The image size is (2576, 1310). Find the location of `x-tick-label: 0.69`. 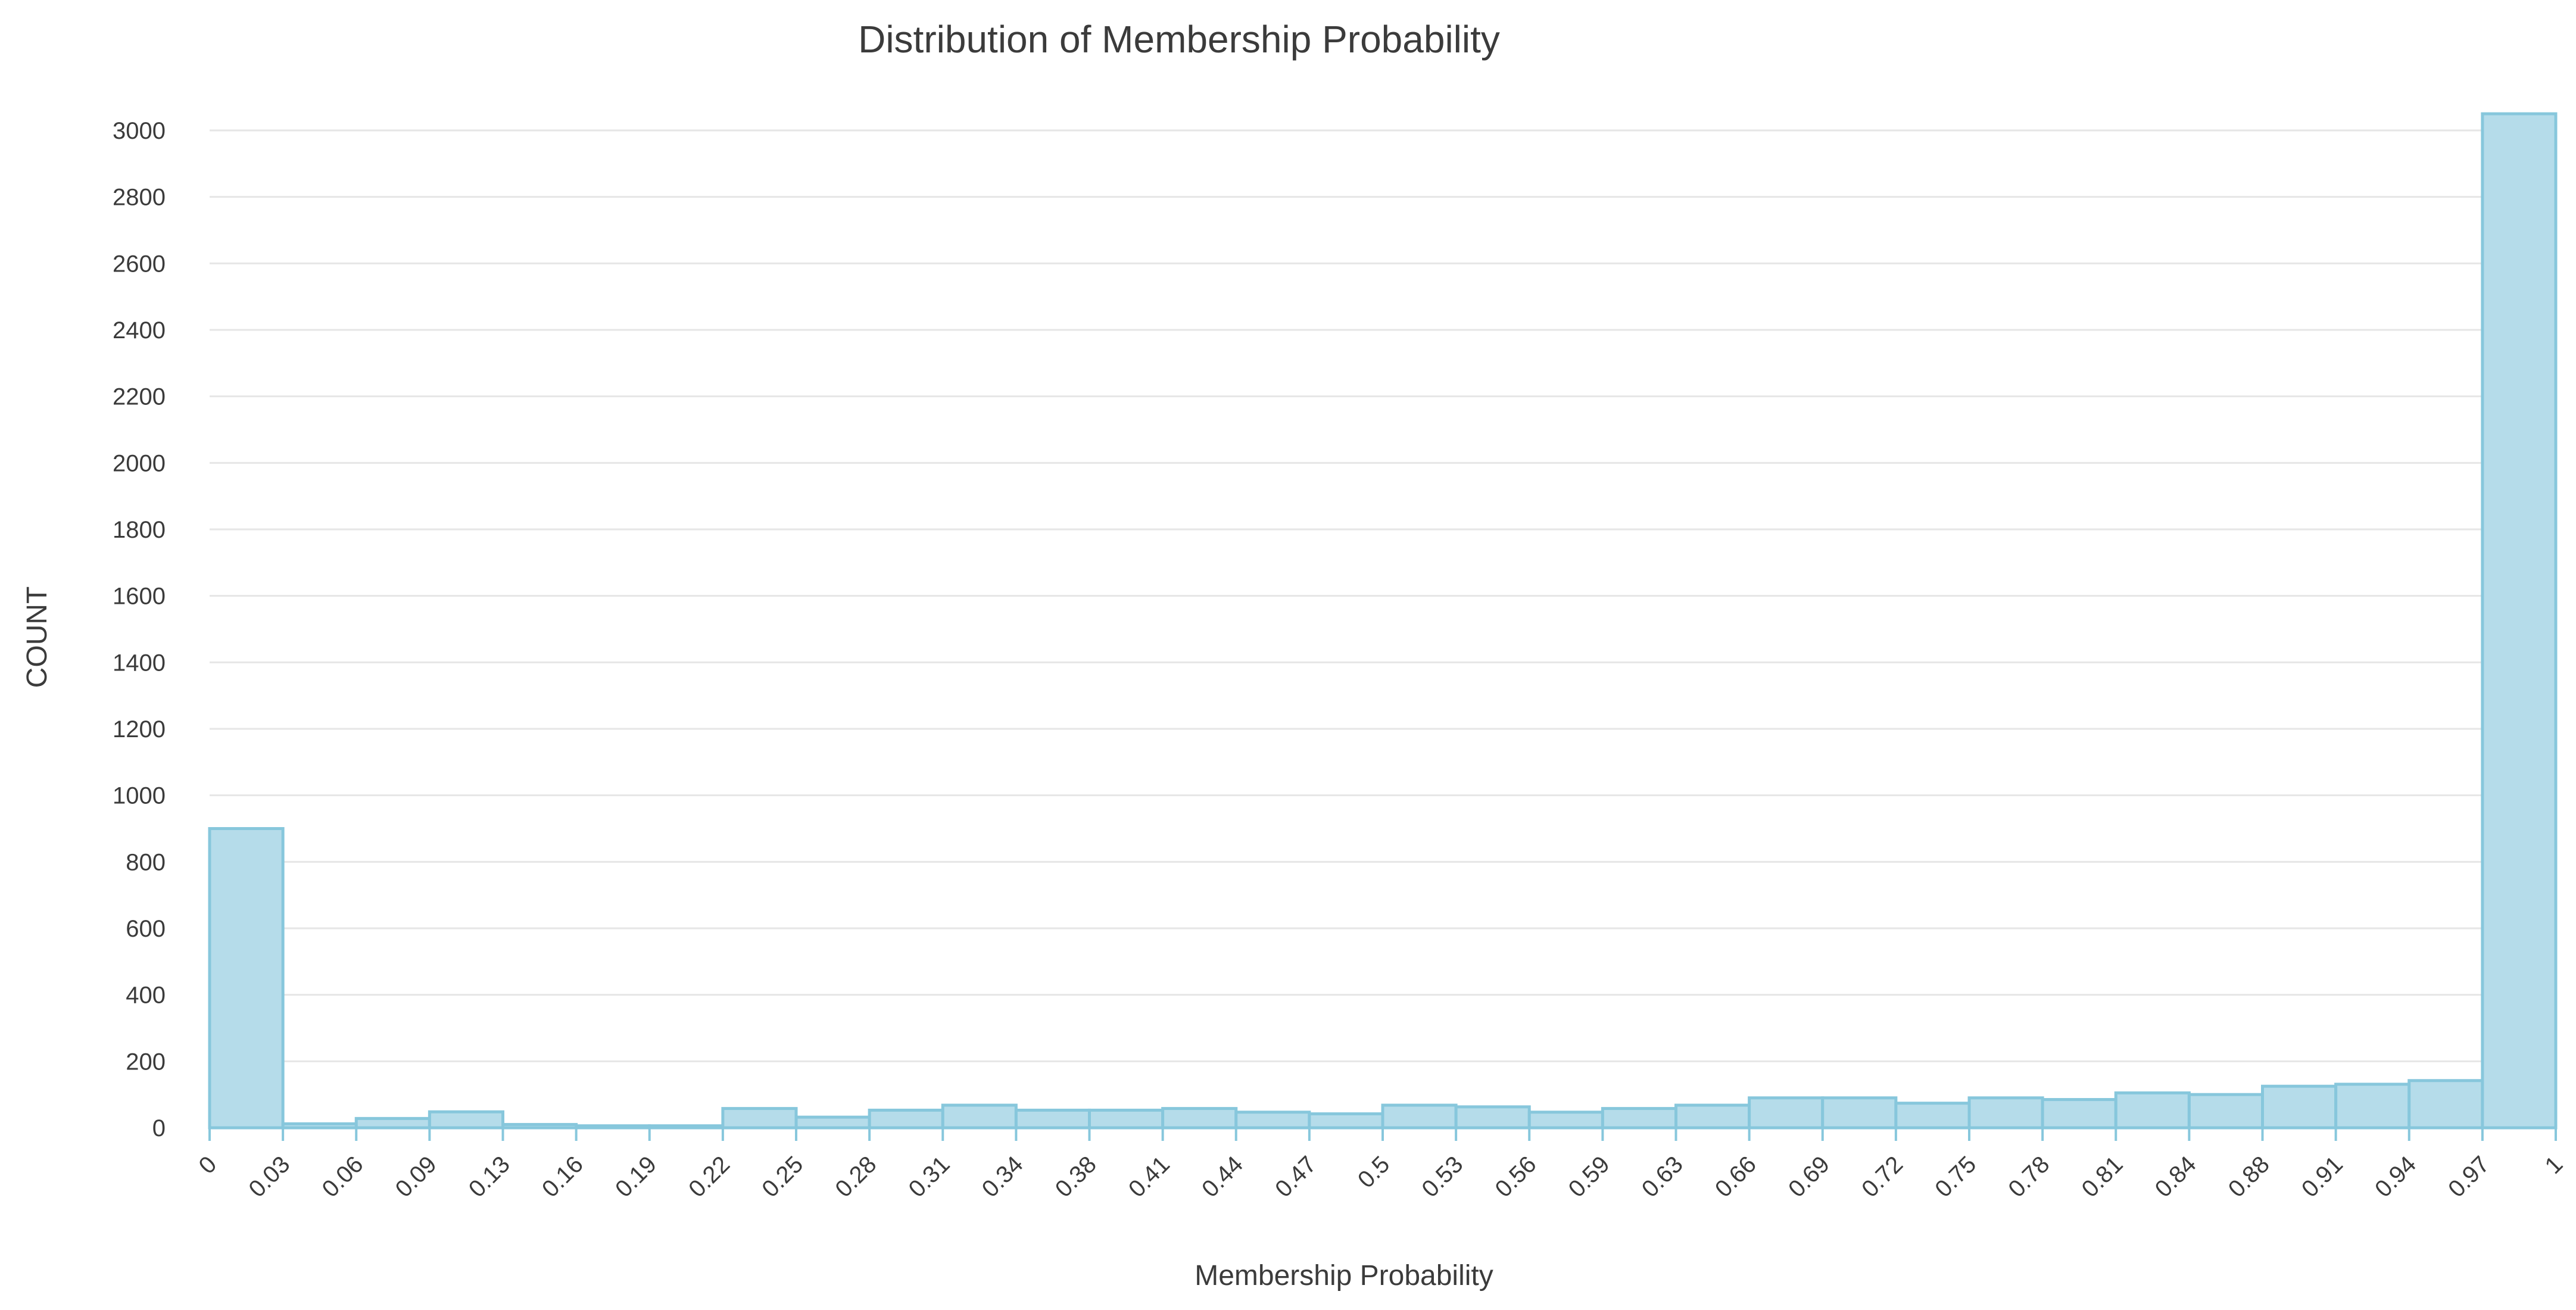

x-tick-label: 0.69 is located at coordinates (1809, 1176).